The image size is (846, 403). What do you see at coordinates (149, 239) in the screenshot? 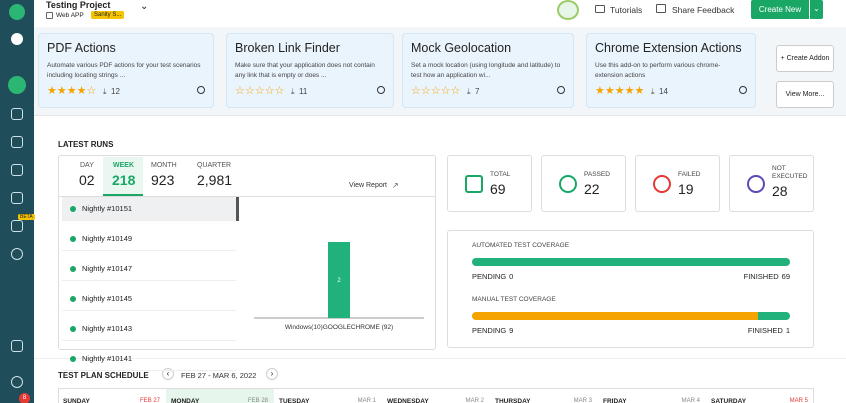
I see `run-row: Nightly #10149` at bounding box center [149, 239].